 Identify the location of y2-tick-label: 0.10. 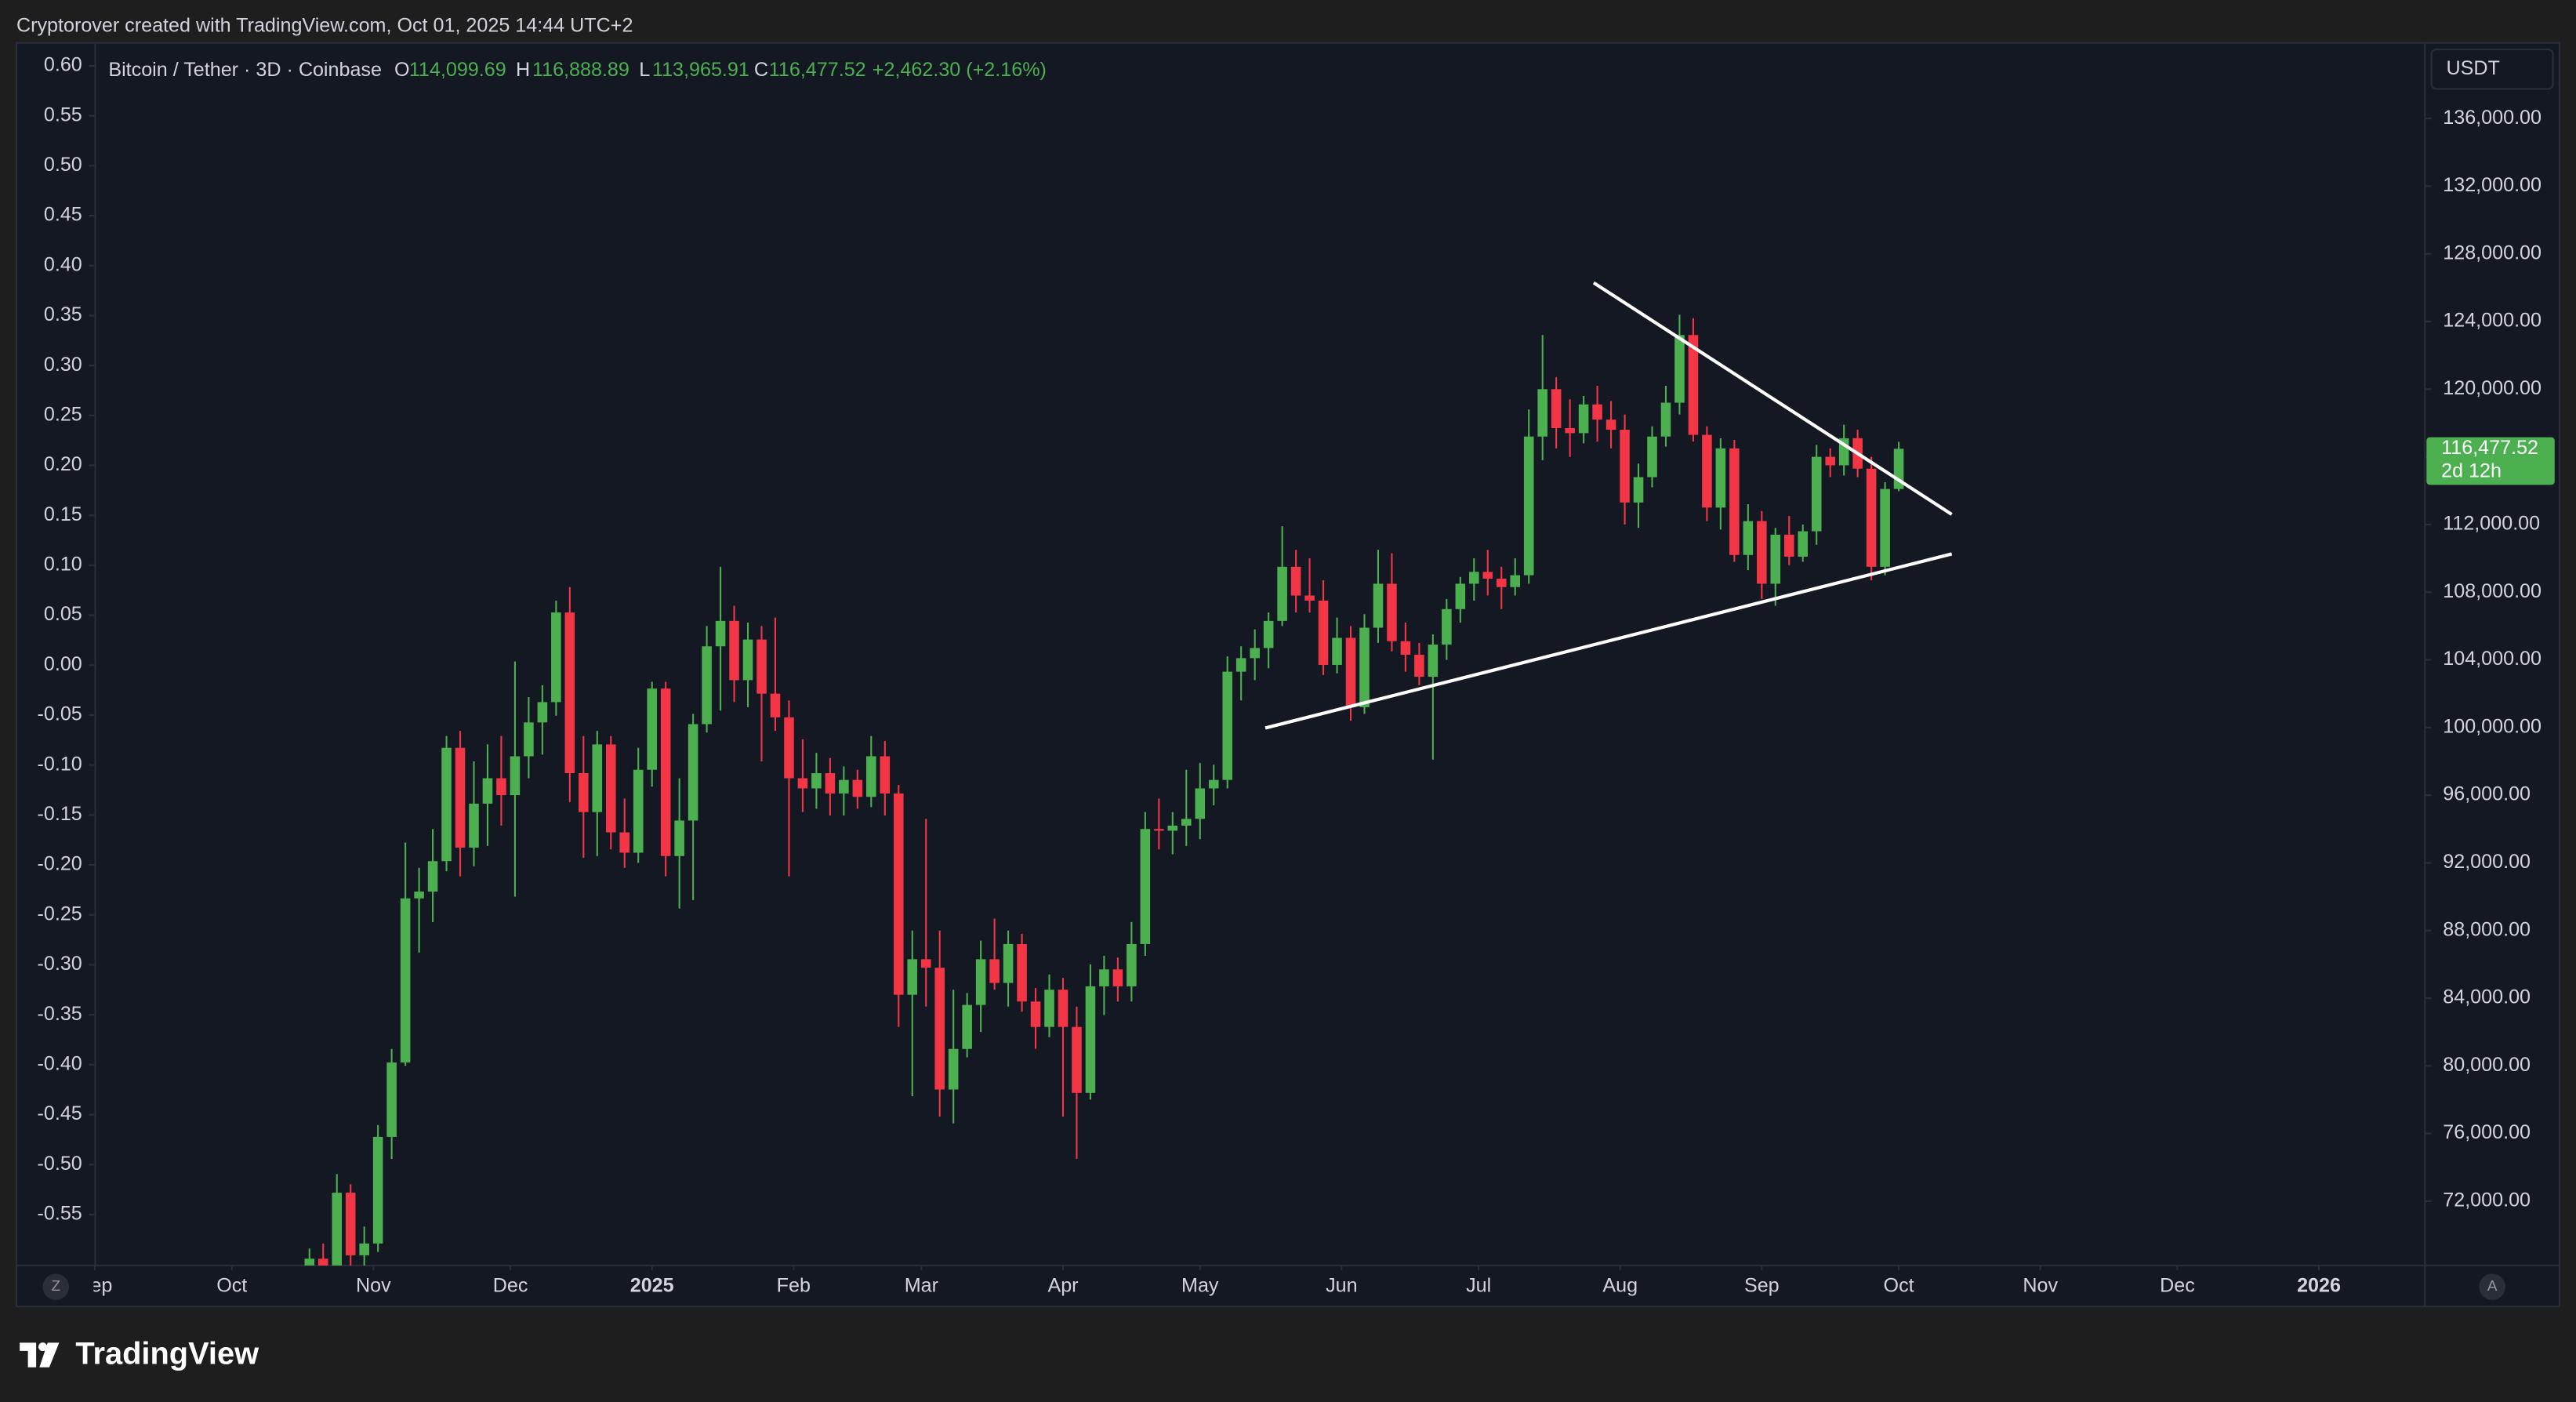
(63, 565).